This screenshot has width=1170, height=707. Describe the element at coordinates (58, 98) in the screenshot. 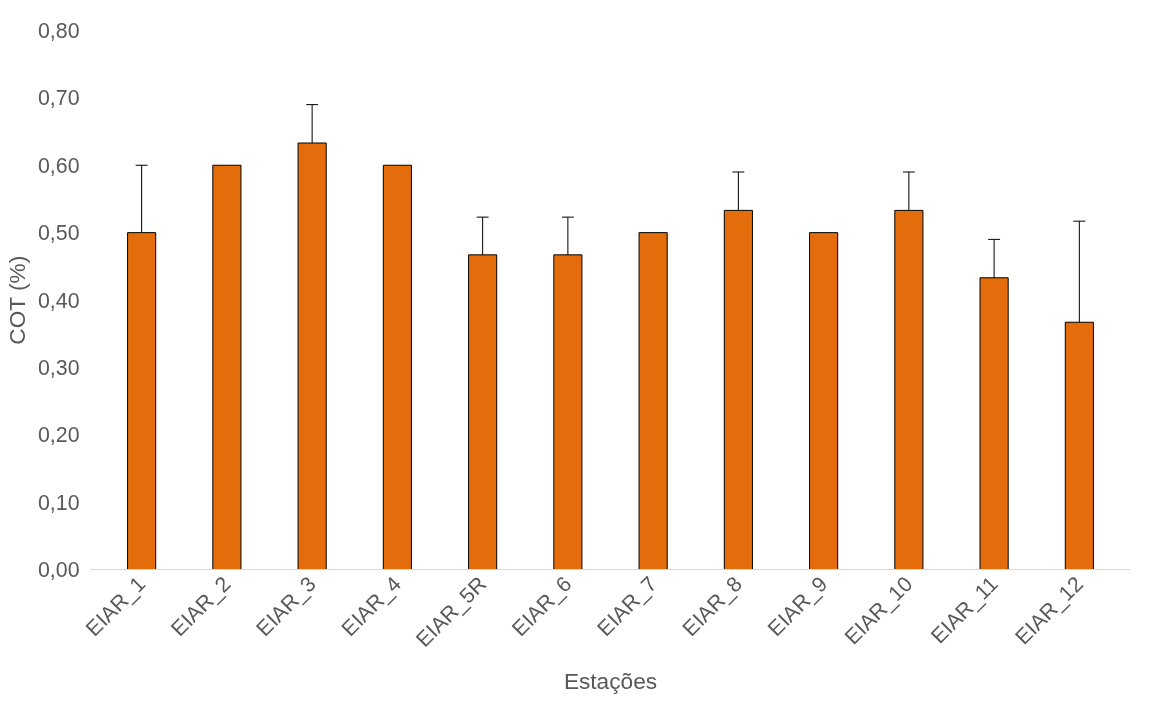

I see `y-tick-label: 0,70` at that location.